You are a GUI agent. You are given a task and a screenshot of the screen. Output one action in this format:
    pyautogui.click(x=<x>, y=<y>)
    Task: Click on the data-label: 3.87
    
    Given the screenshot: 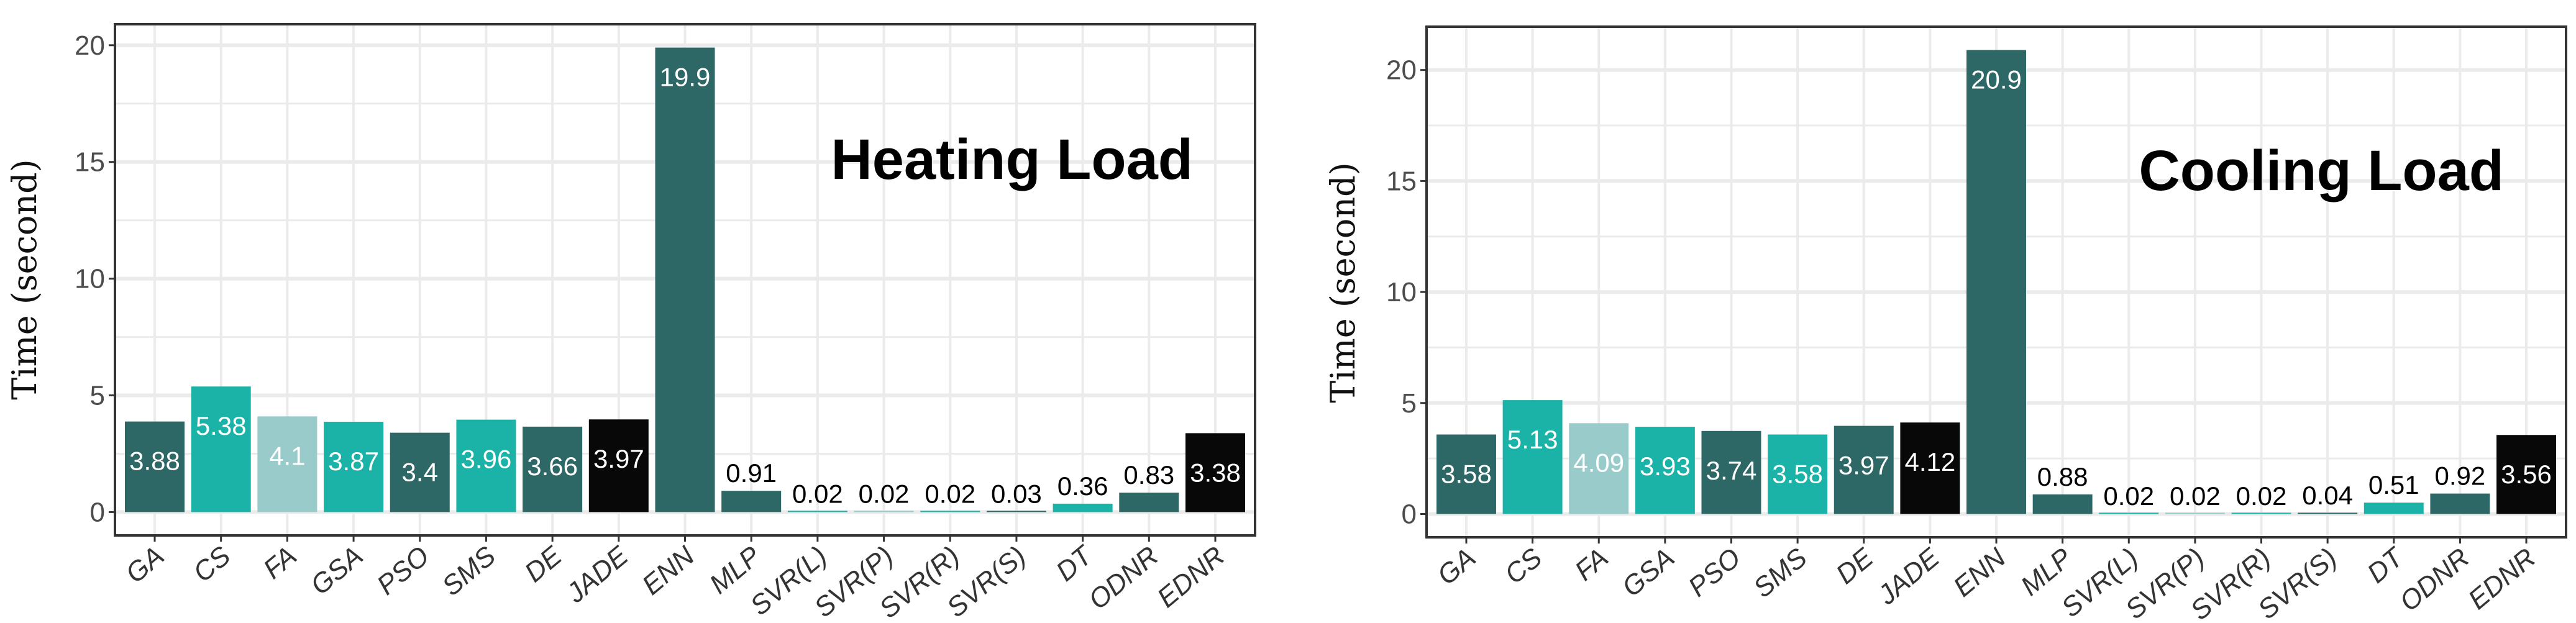 What is the action you would take?
    pyautogui.click(x=353, y=461)
    